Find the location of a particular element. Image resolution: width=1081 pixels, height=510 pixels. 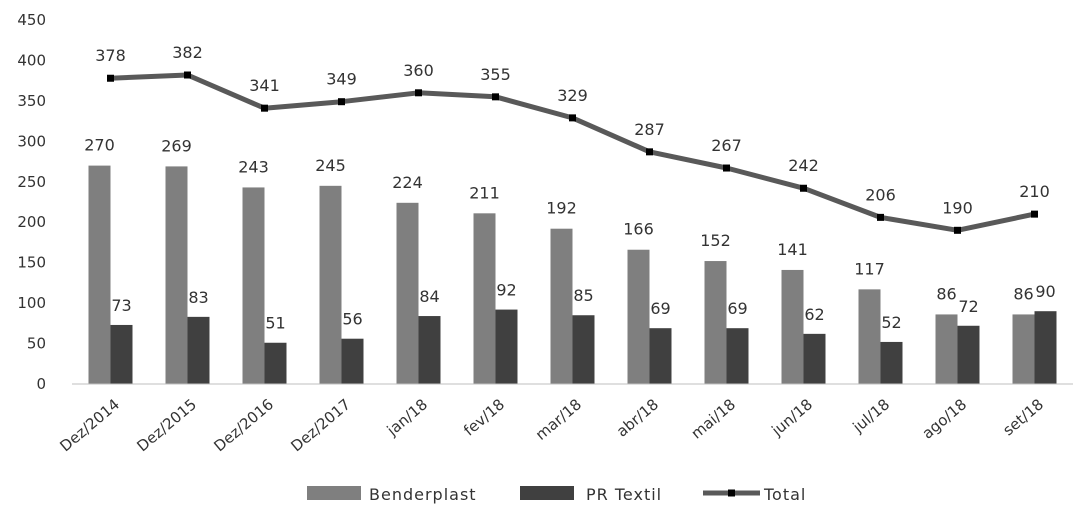

data-label-pr-textil: 62 is located at coordinates (814, 314).